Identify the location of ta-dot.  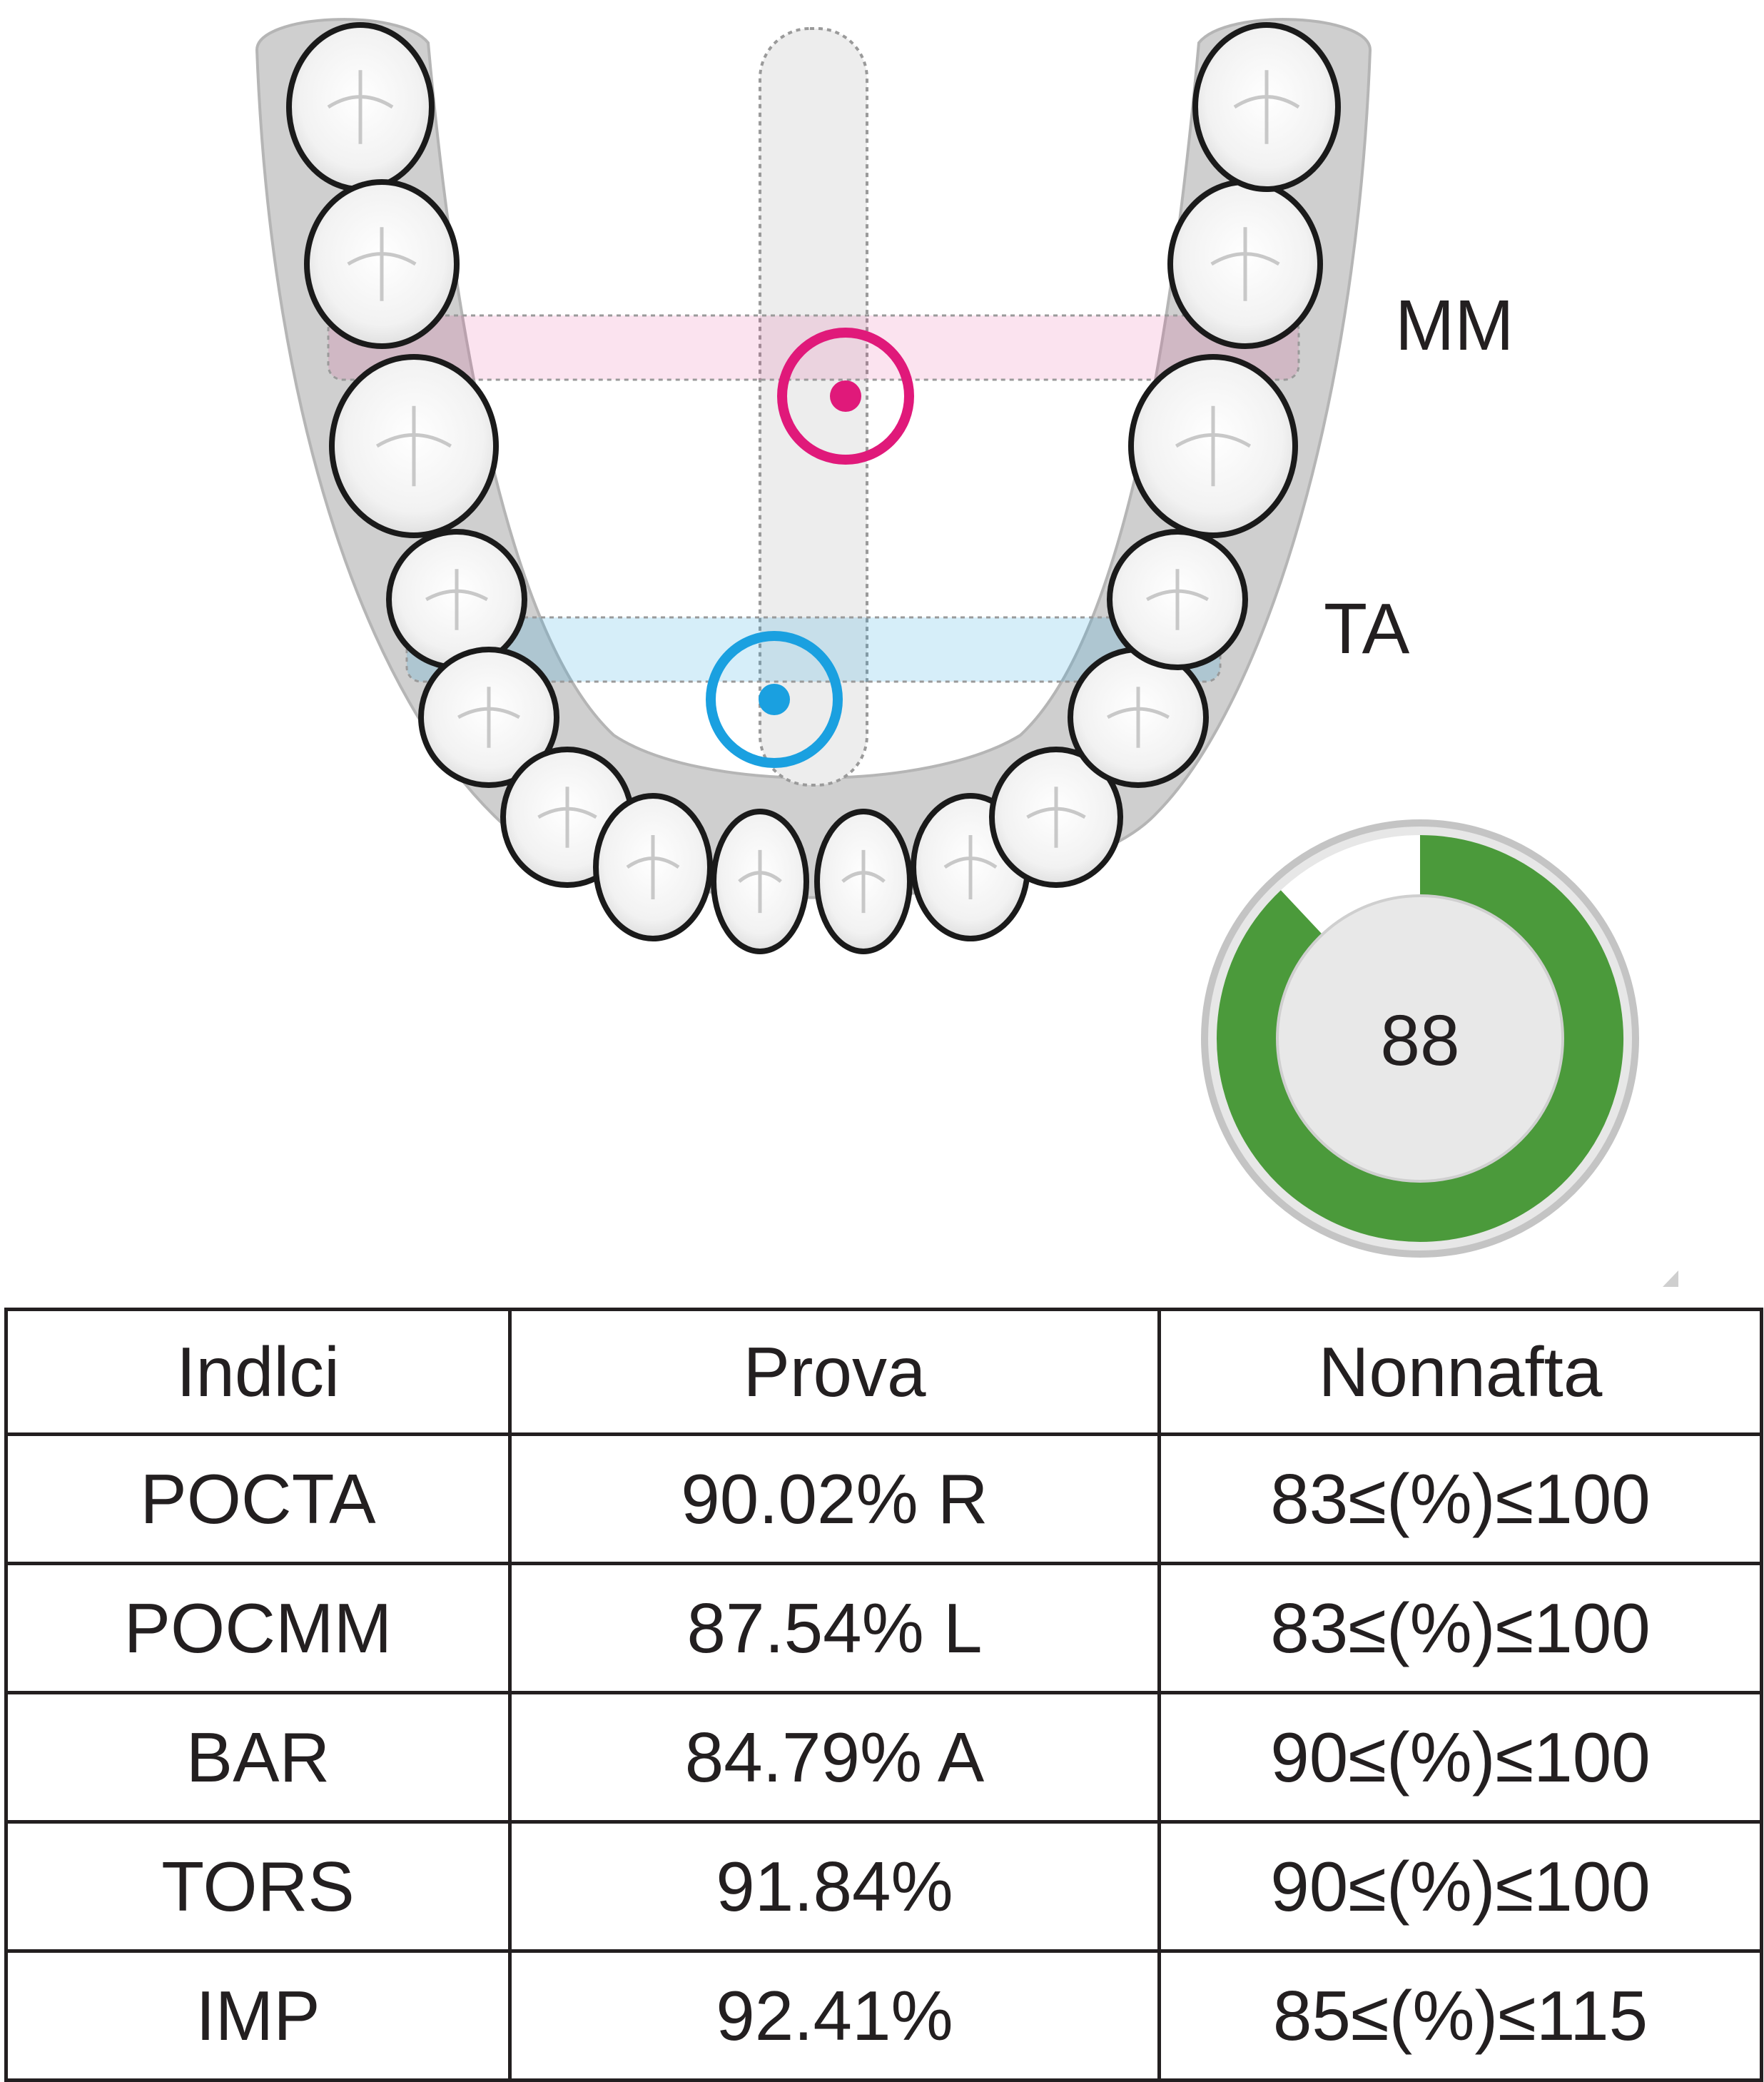
(774, 699).